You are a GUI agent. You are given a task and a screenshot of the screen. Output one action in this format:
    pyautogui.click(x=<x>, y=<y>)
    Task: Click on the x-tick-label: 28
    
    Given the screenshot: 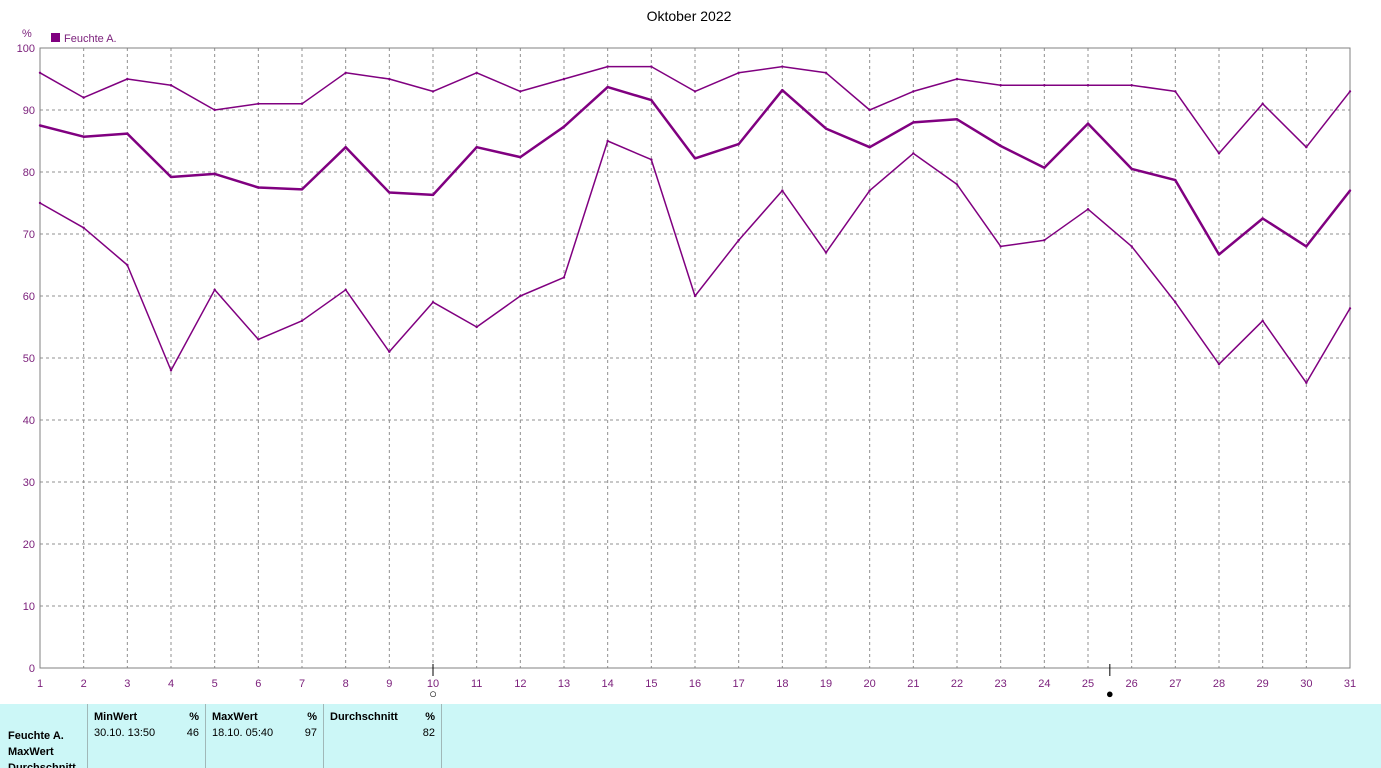 What is the action you would take?
    pyautogui.click(x=1219, y=684)
    